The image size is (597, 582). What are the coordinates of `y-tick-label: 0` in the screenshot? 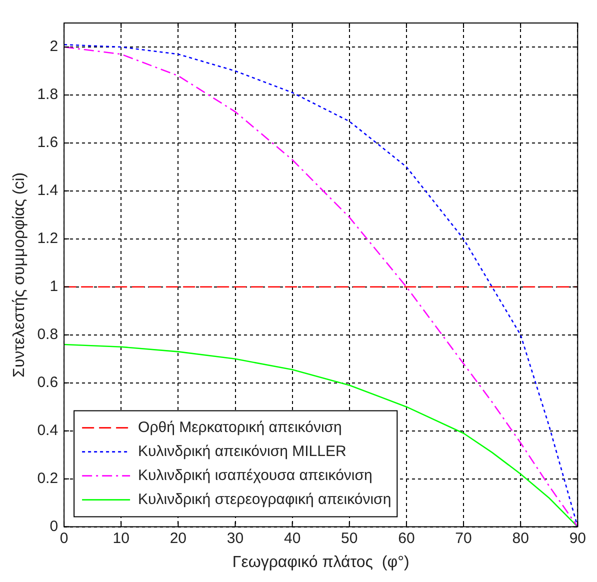 It's located at (54, 526).